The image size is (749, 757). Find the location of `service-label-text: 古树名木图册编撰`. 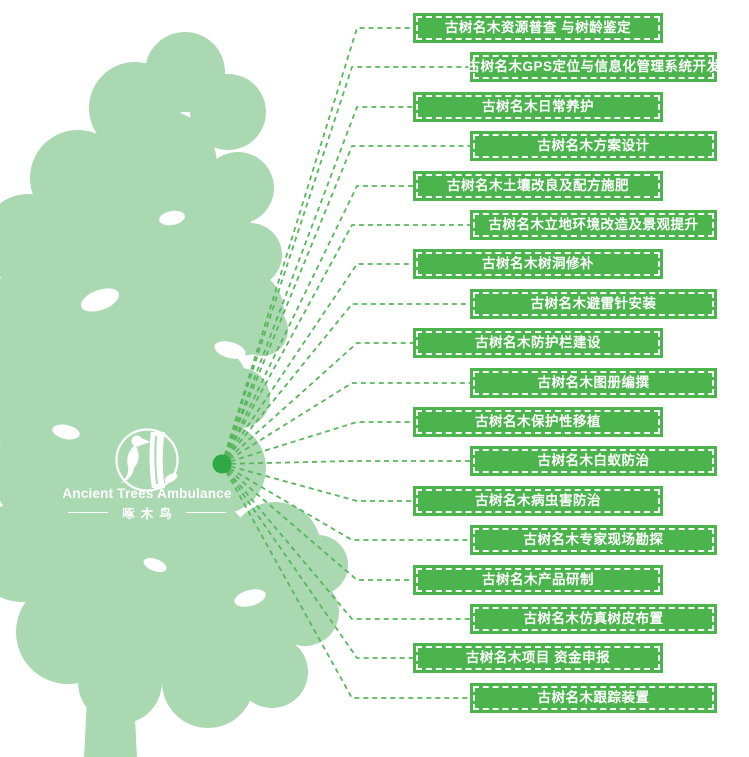

service-label-text: 古树名木图册编撰 is located at coordinates (593, 383).